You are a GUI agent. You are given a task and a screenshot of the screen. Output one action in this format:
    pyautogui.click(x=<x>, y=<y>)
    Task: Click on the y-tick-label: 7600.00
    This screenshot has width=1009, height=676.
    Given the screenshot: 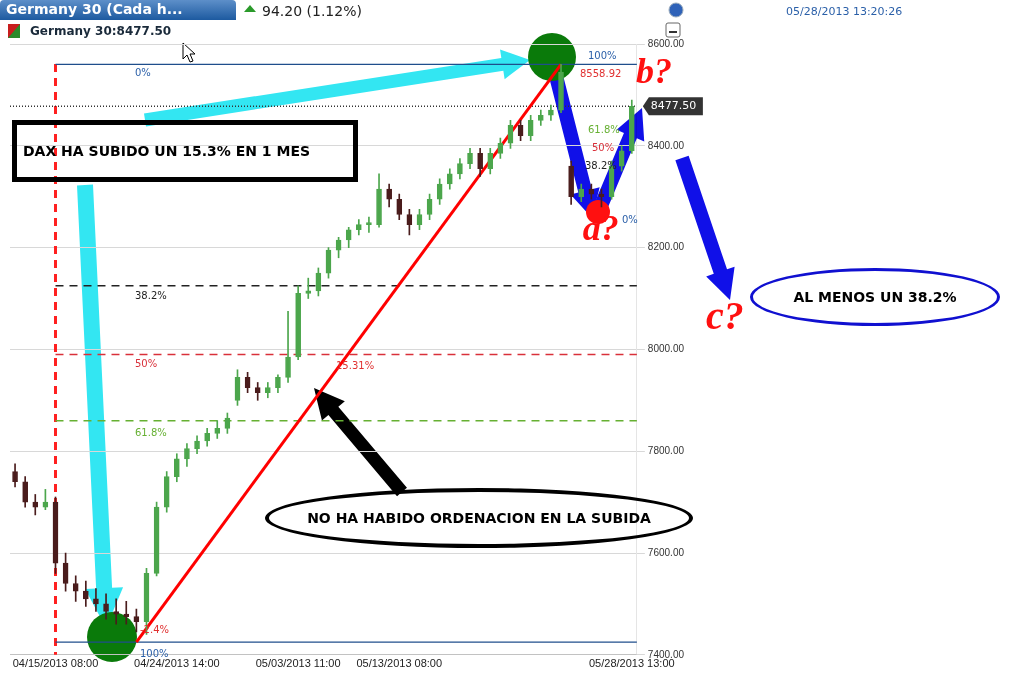 What is the action you would take?
    pyautogui.click(x=666, y=552)
    